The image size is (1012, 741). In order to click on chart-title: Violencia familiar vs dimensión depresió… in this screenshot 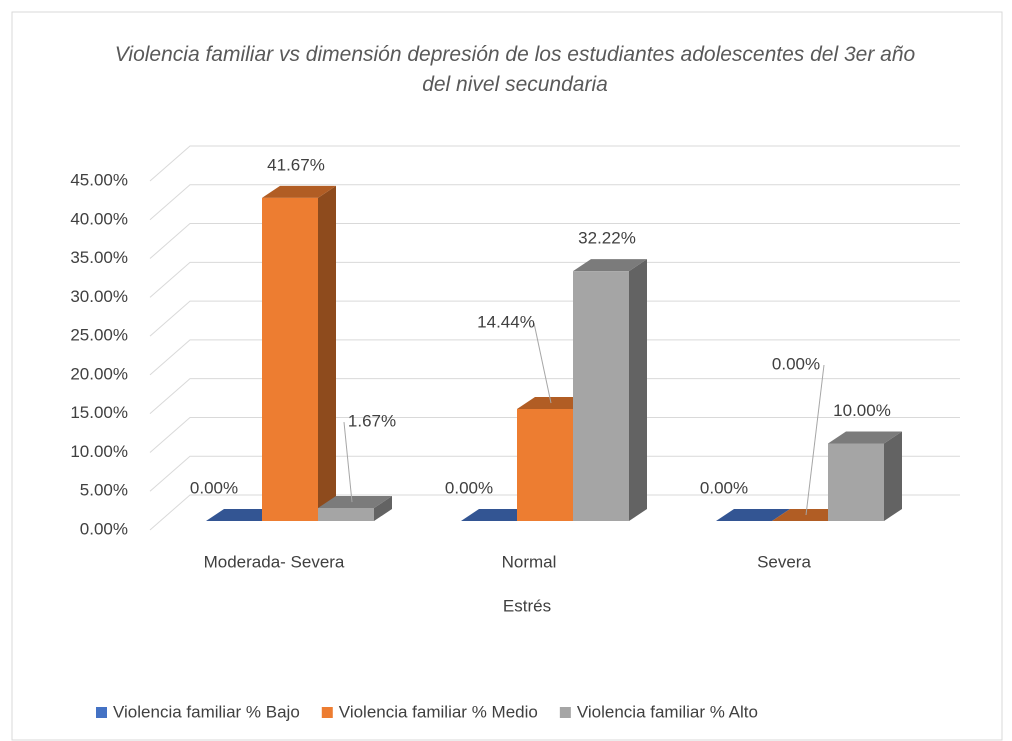, I will do `click(515, 69)`.